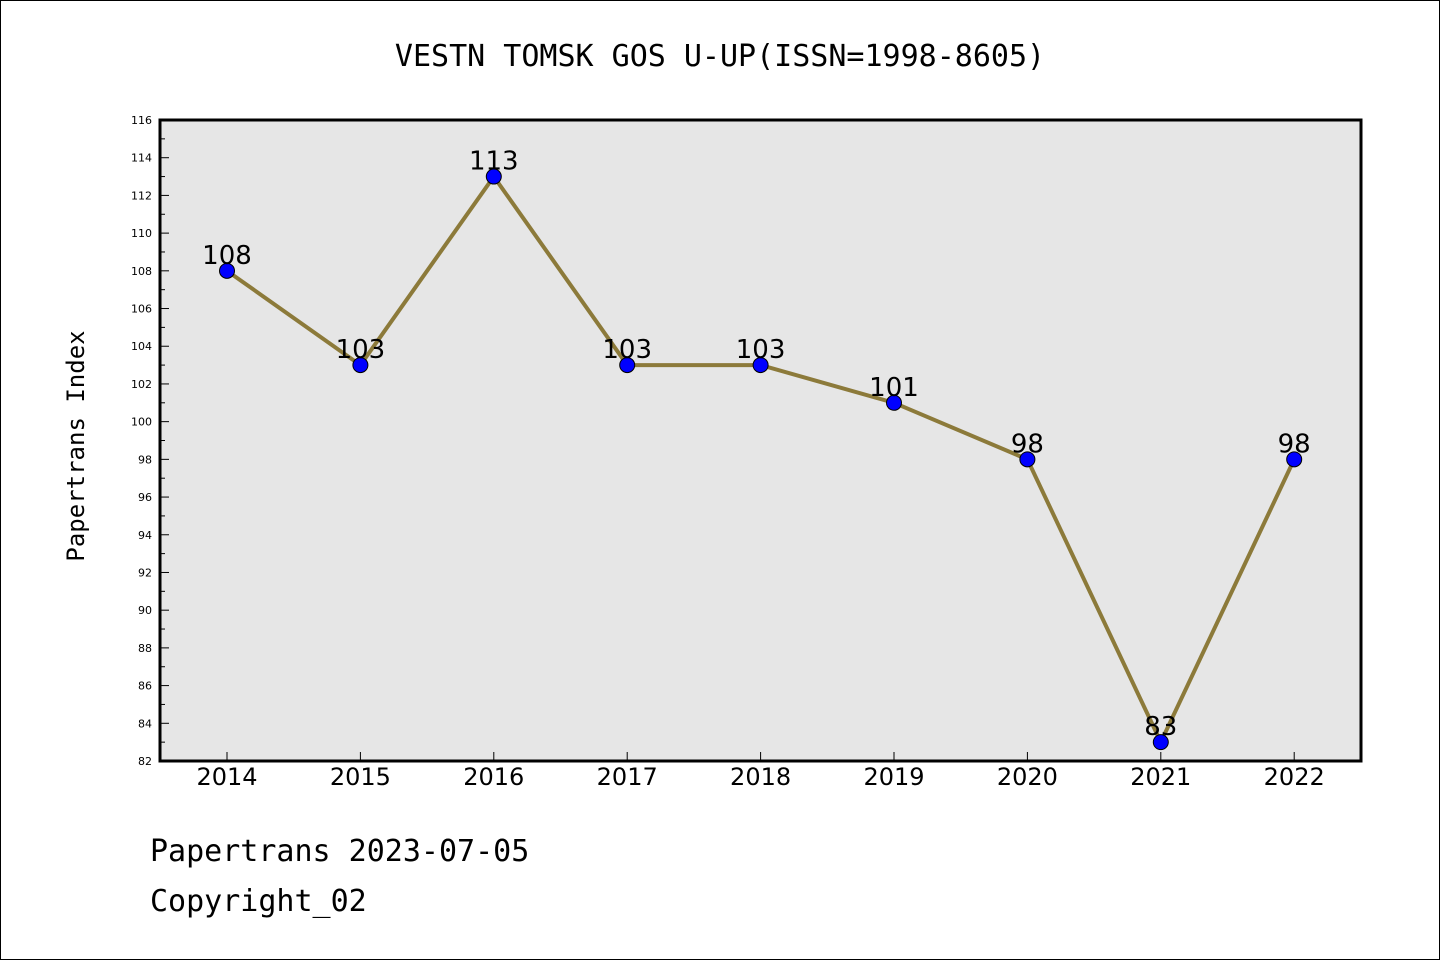 The width and height of the screenshot is (1440, 960). I want to click on y-tick-label: 100, so click(141, 422).